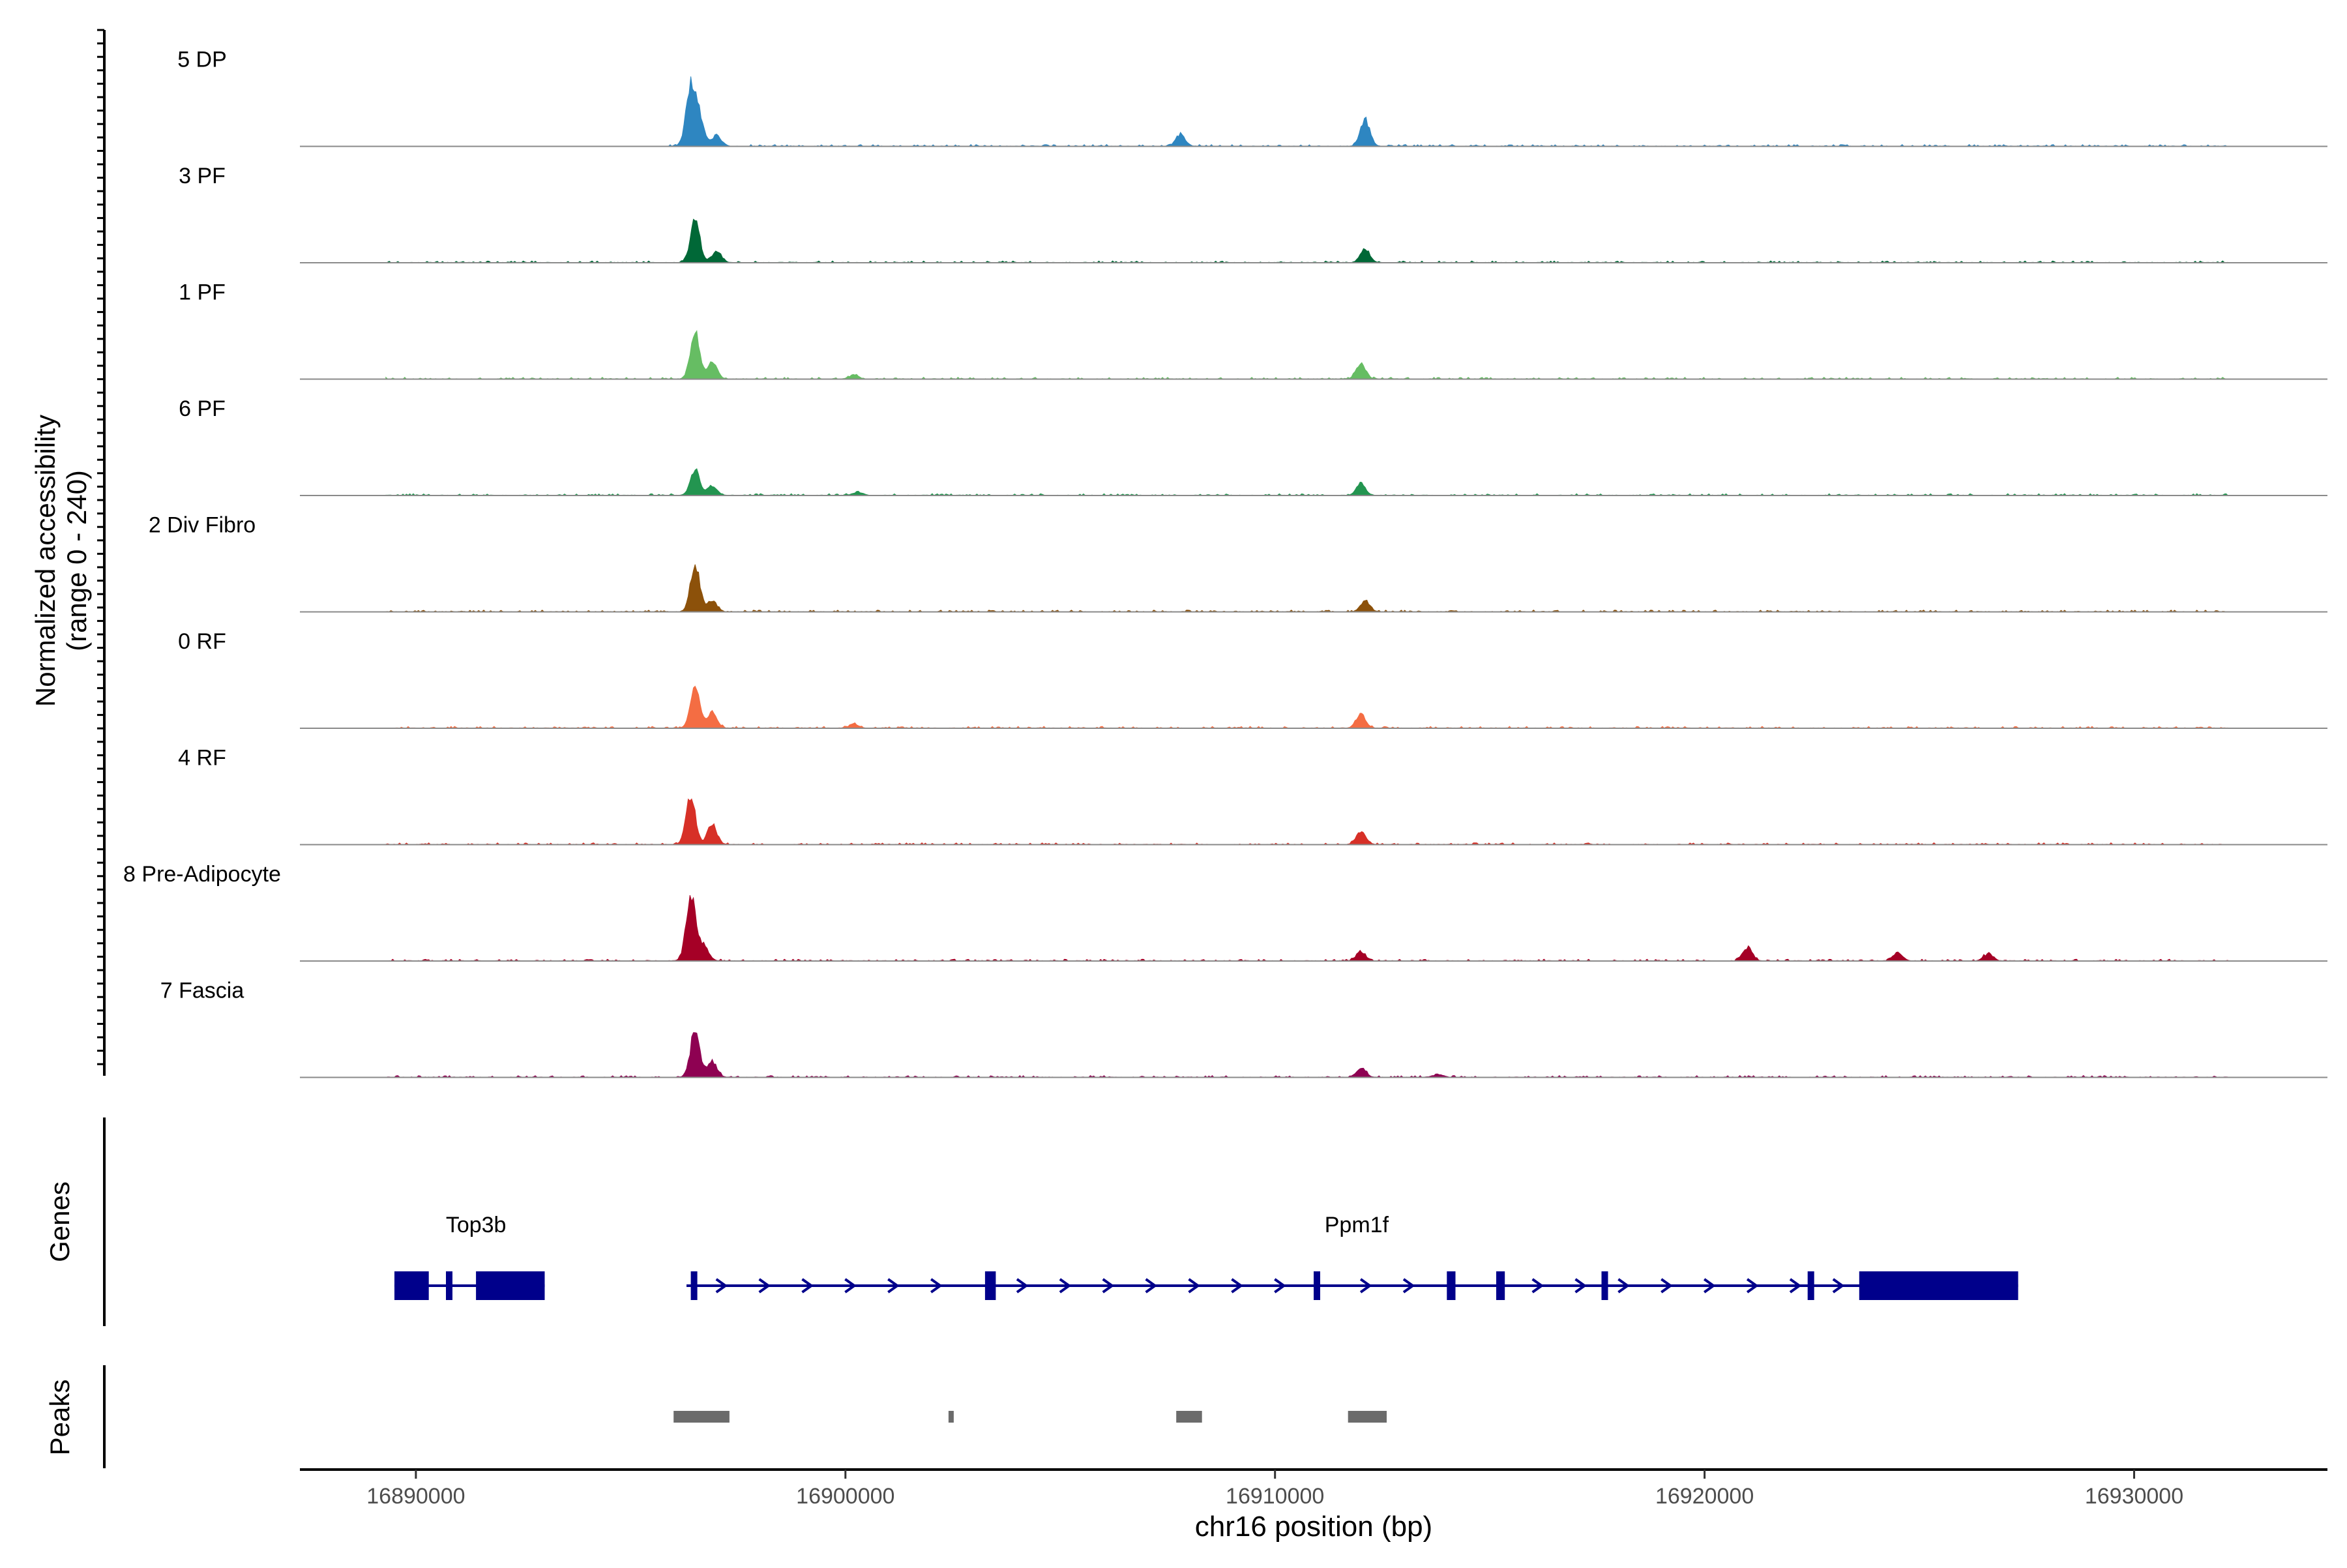 This screenshot has width=2347, height=1568. I want to click on gene-top3b: Top3b, so click(469, 1257).